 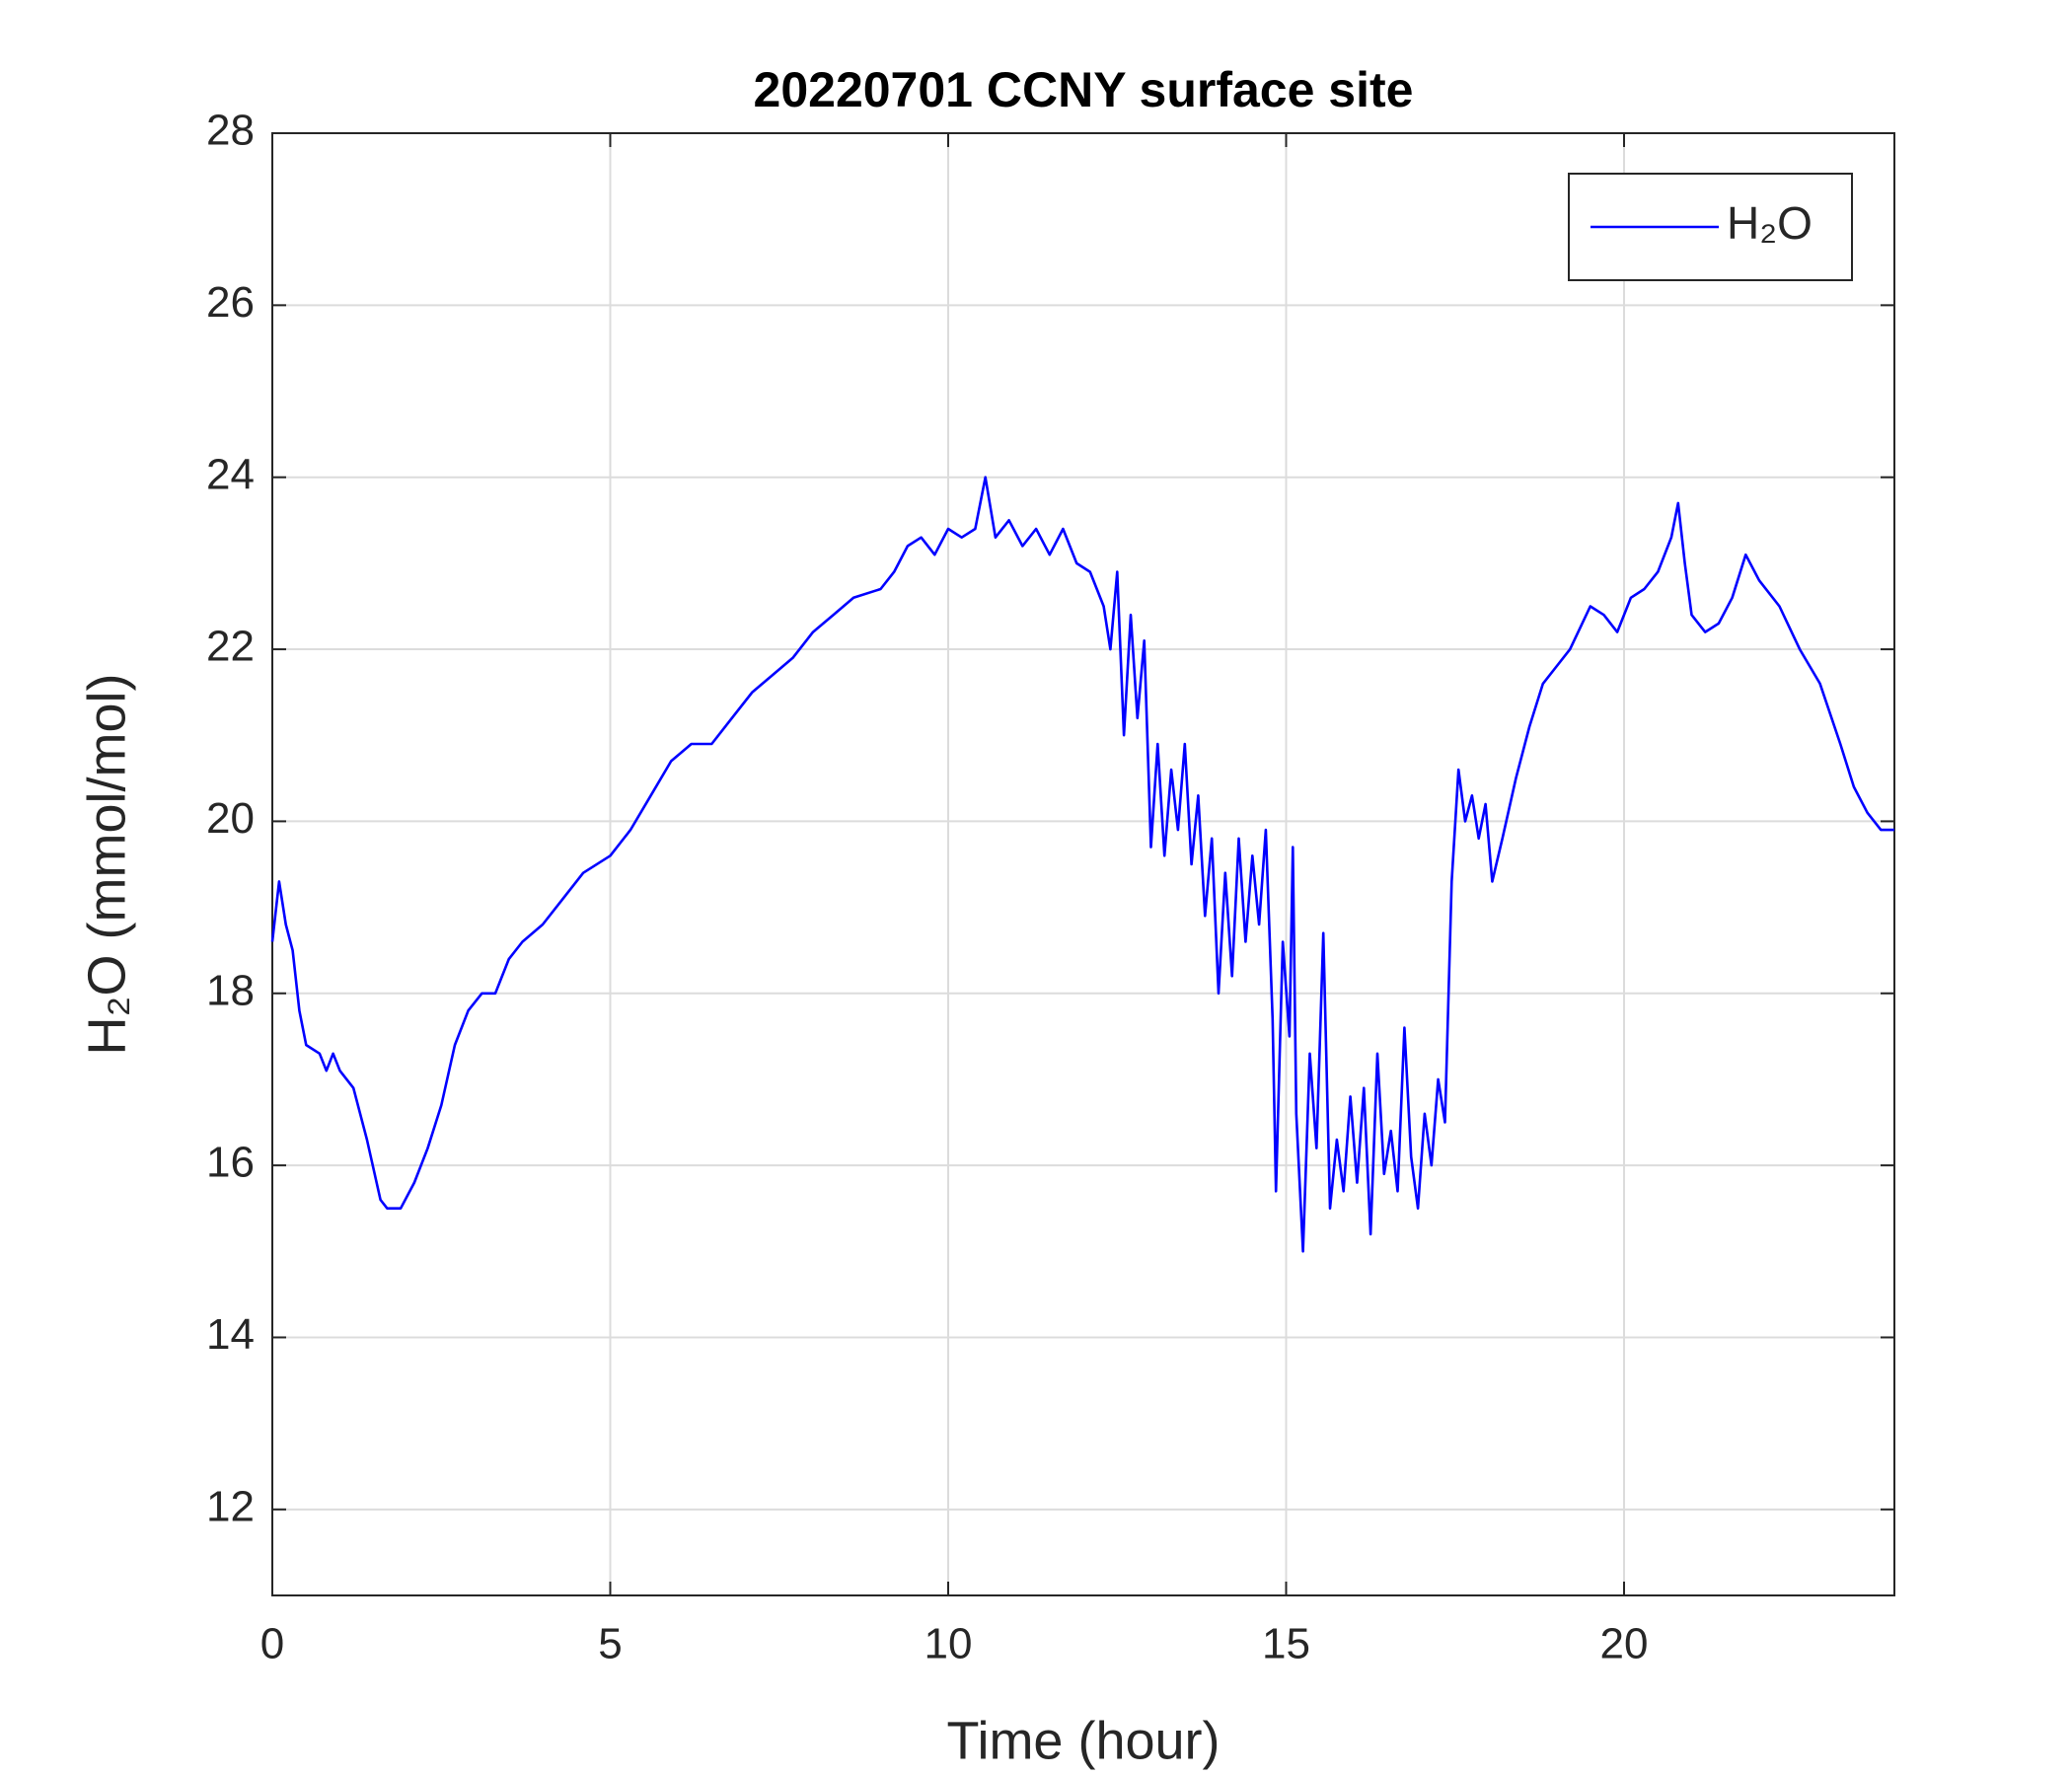 What do you see at coordinates (230, 647) in the screenshot?
I see `y-tick-label: 22` at bounding box center [230, 647].